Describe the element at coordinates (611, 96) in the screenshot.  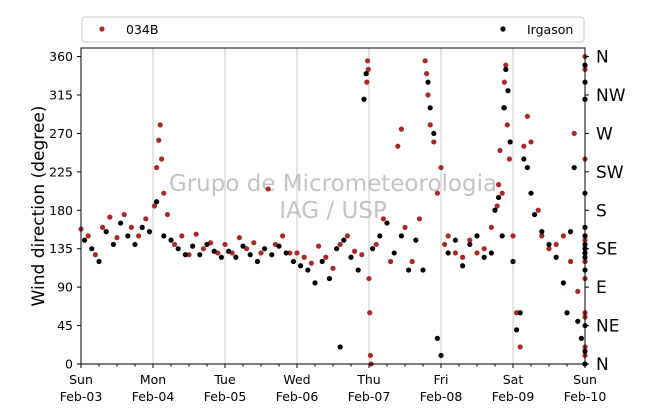
I see `compass-label: NW` at that location.